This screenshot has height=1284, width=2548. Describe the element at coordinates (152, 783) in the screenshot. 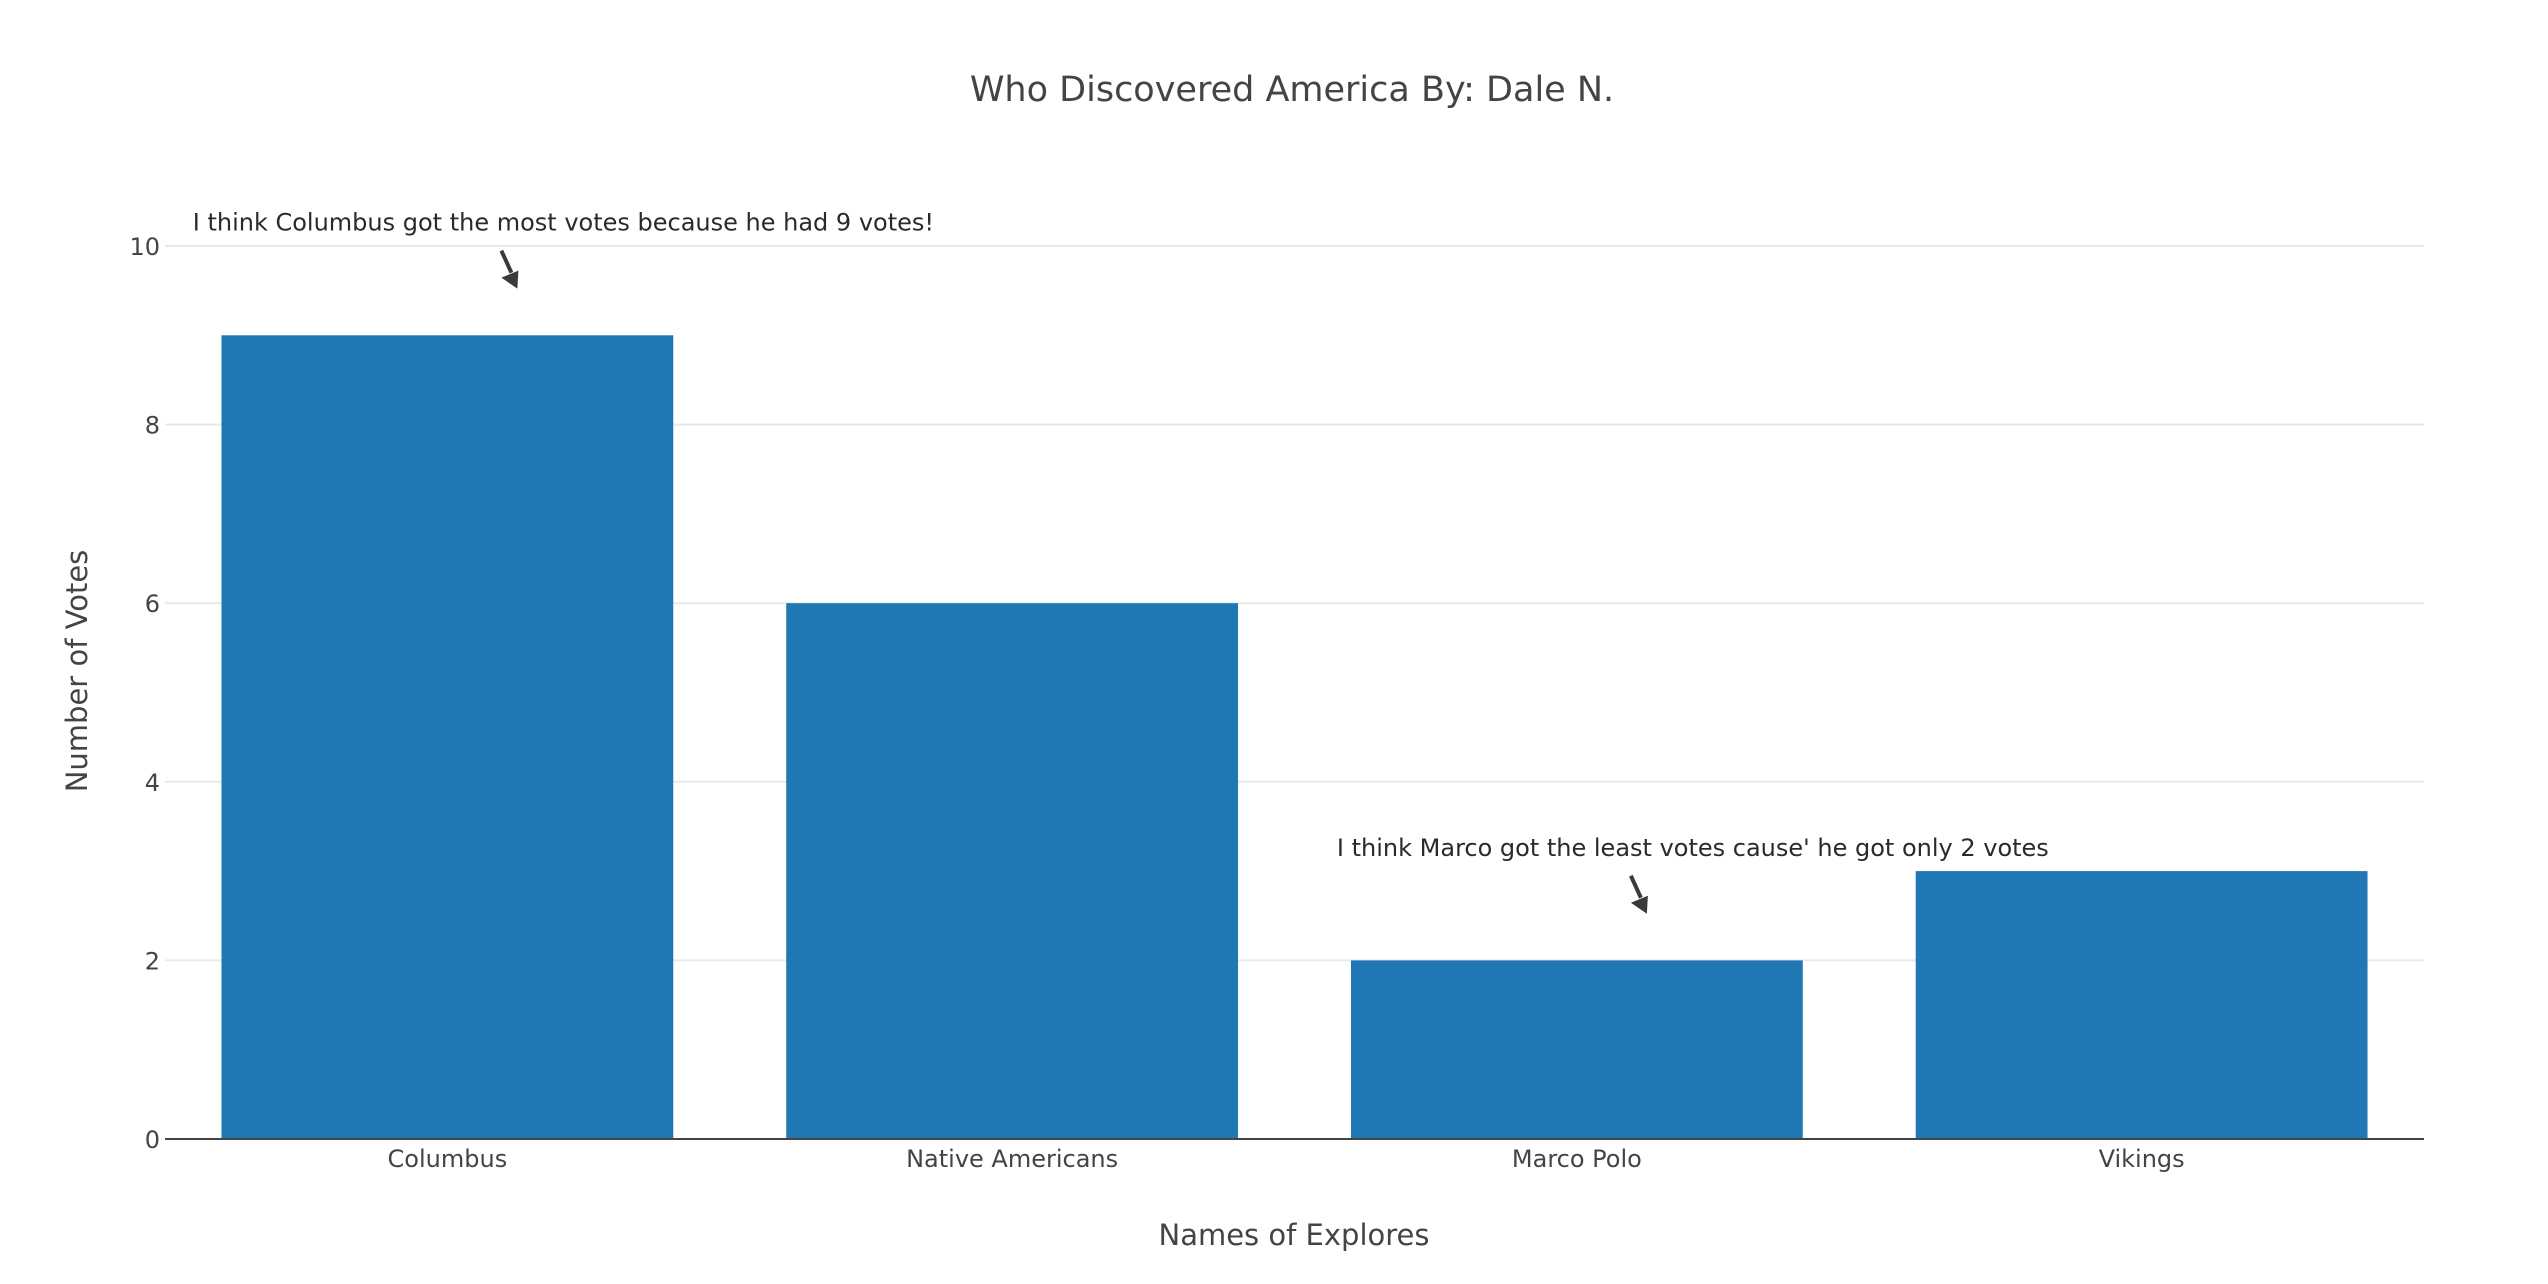

I see `y-tick-label: 4` at that location.